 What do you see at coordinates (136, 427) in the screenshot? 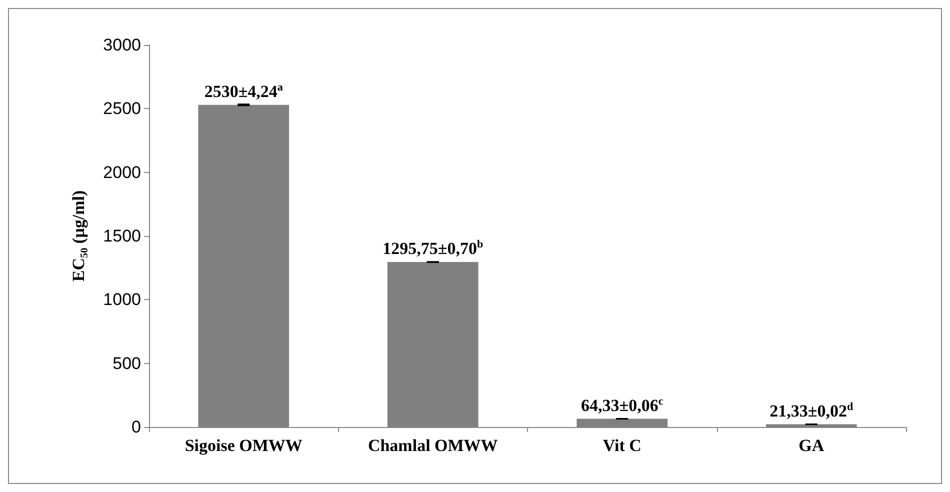
I see `y-tick-label: 0` at bounding box center [136, 427].